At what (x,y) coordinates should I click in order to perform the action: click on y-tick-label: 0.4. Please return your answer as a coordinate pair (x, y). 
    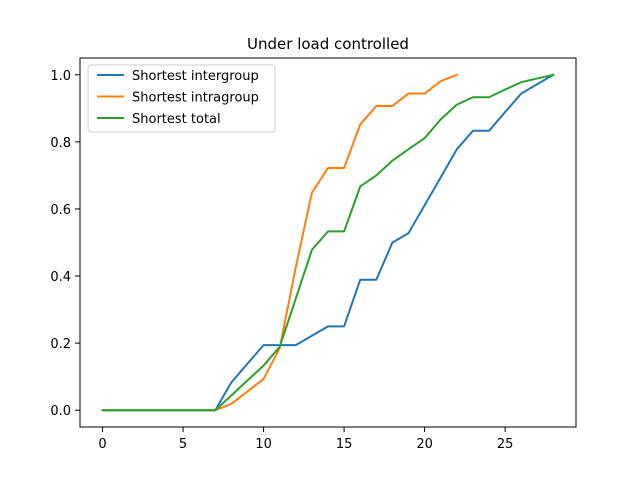
    Looking at the image, I should click on (60, 277).